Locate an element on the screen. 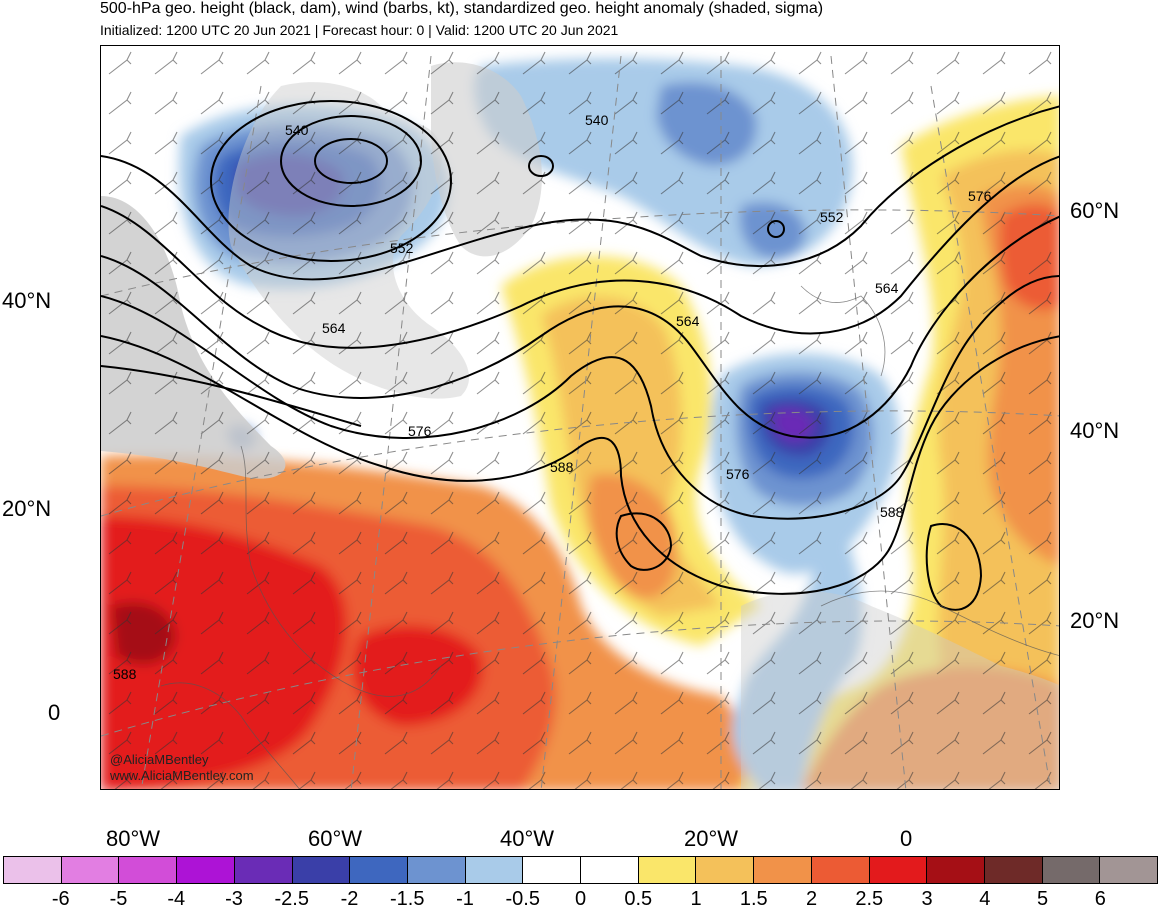 The height and width of the screenshot is (913, 1160). lat-label-left: 0 is located at coordinates (54, 712).